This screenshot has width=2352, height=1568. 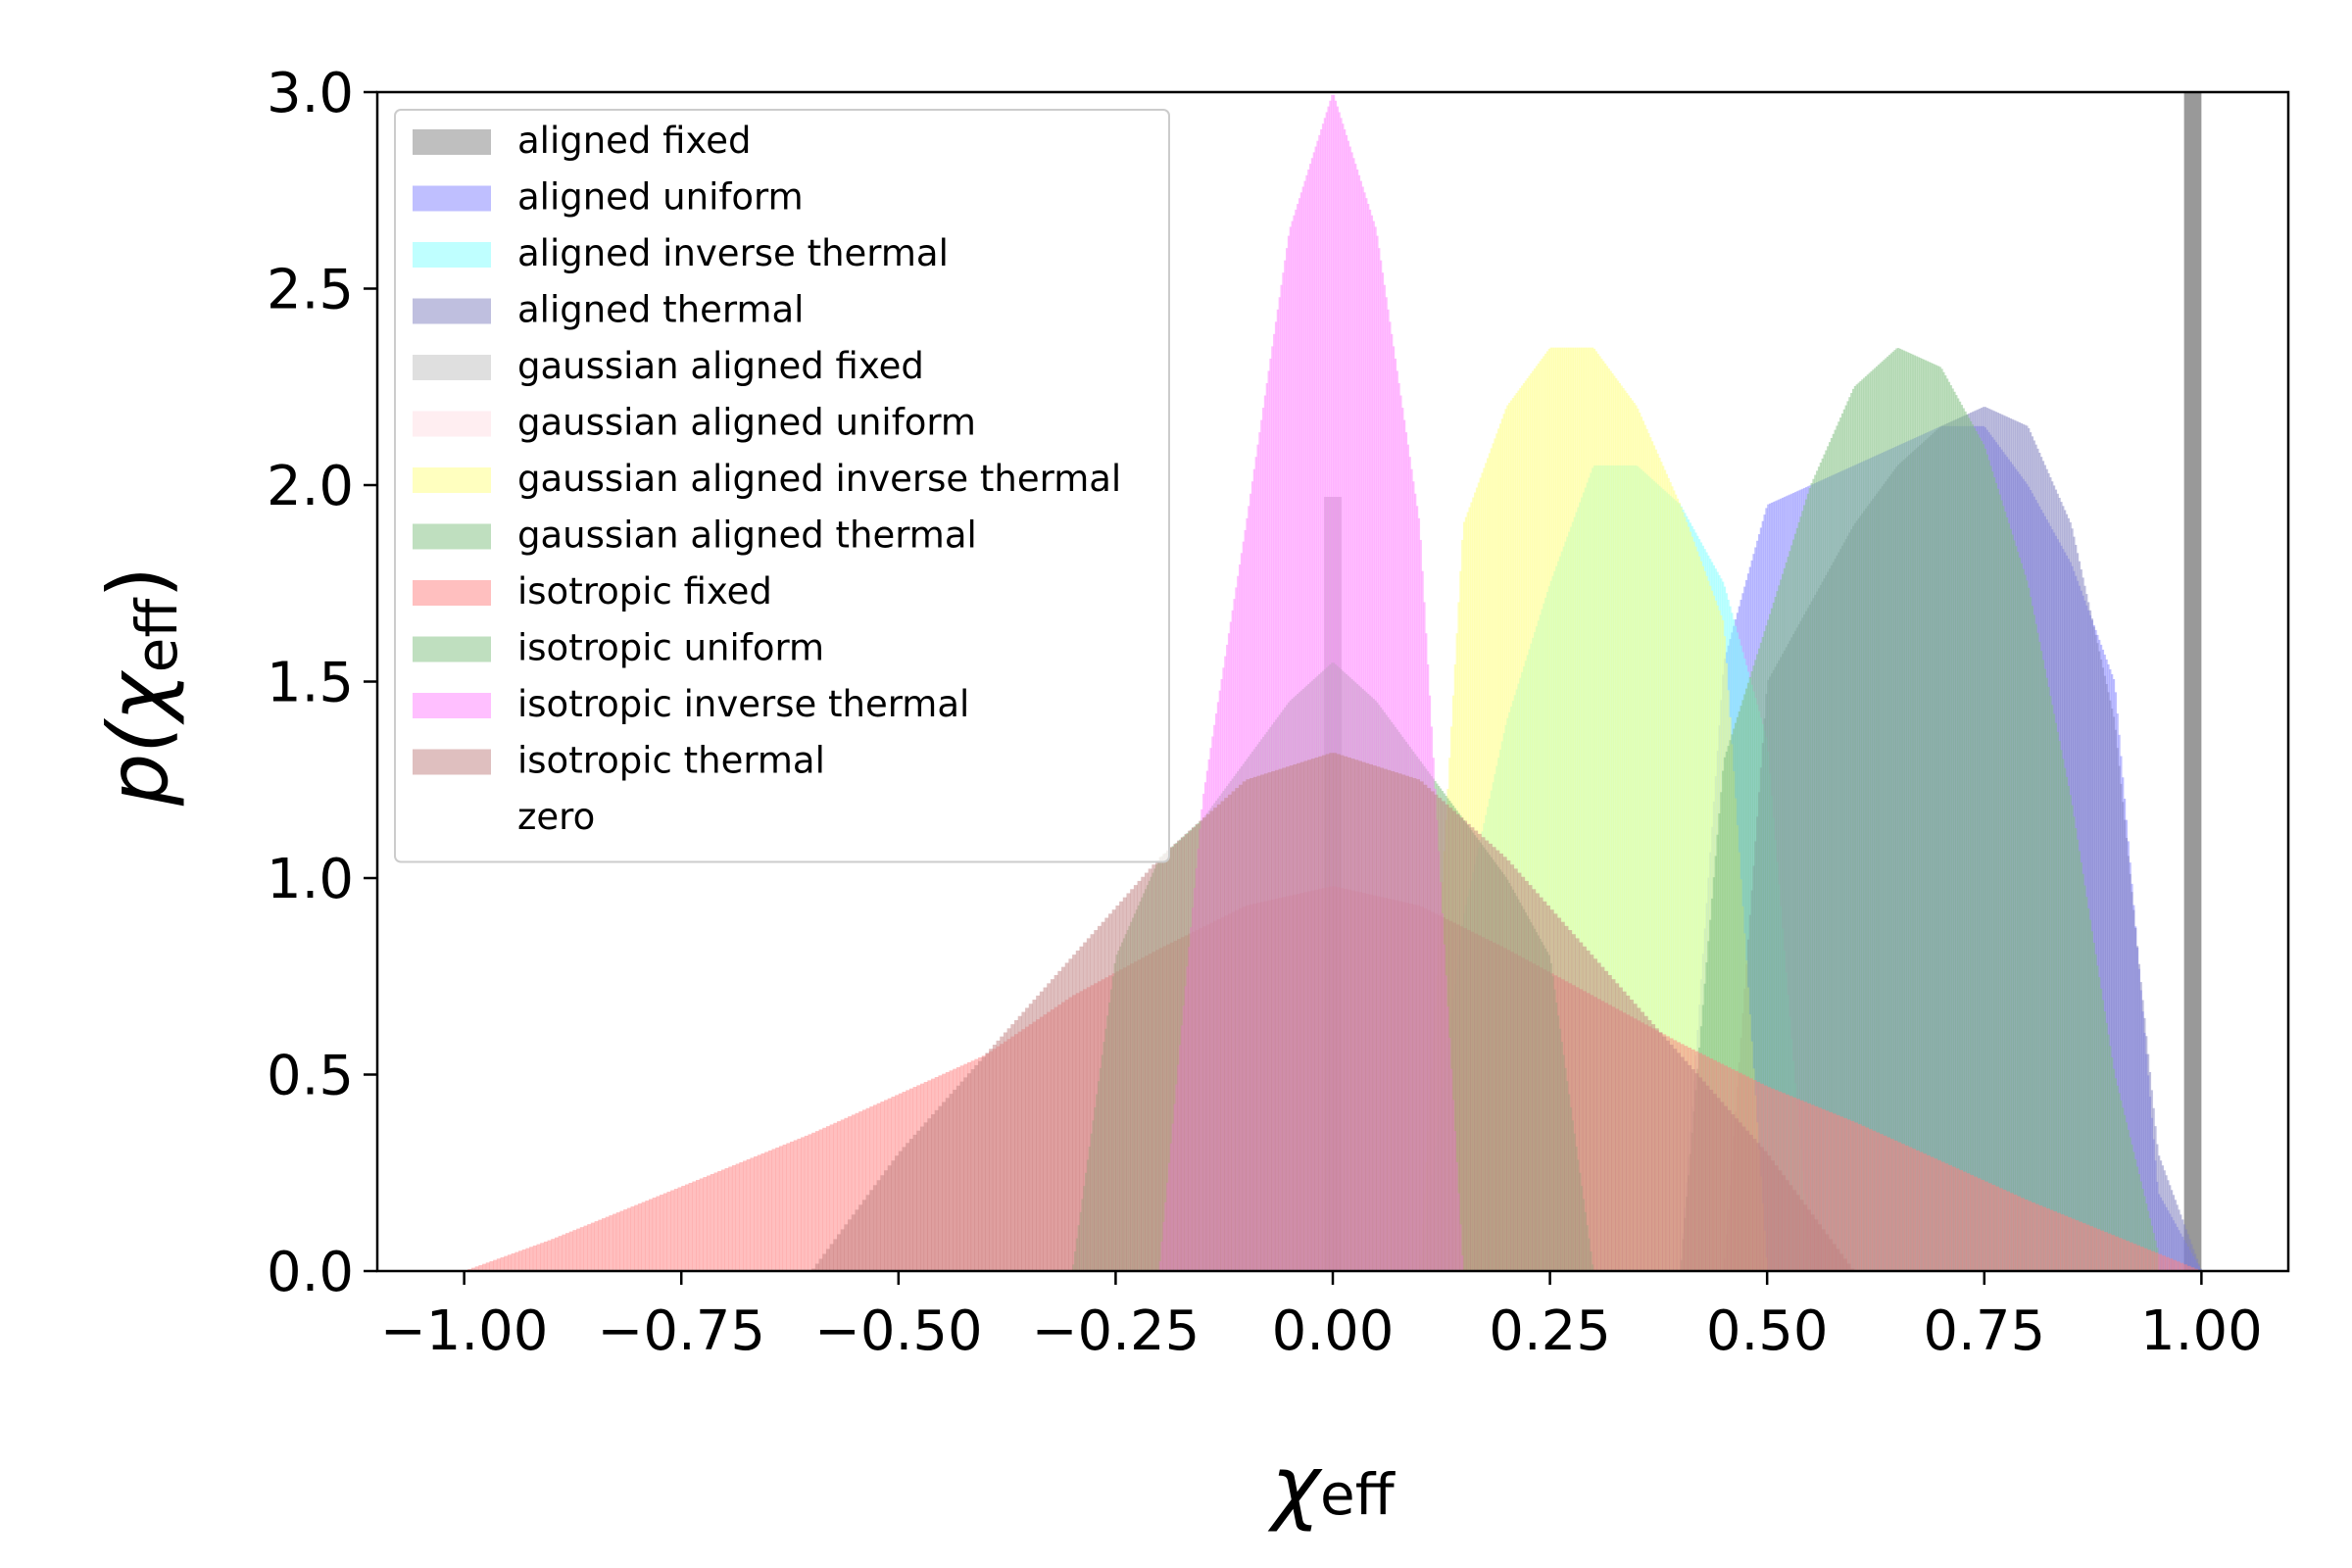 I want to click on legend-label: gaussian aligned fixed, so click(x=720, y=366).